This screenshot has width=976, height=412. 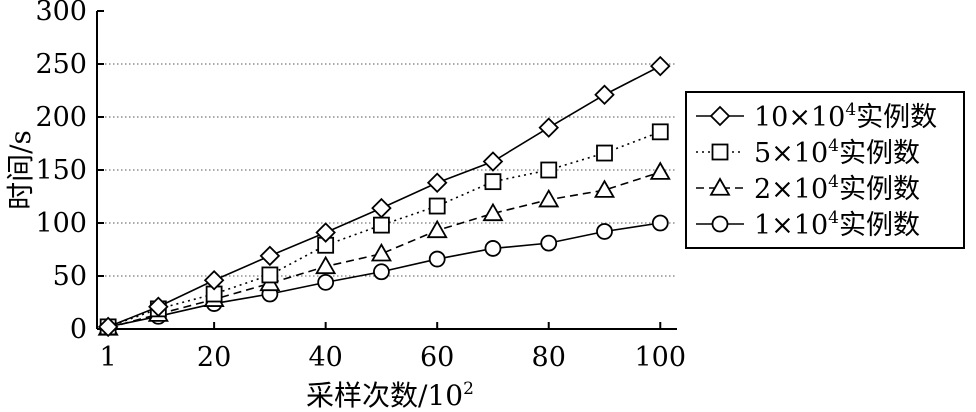 What do you see at coordinates (799, 117) in the screenshot?
I see `legend-label-base: 10×10` at bounding box center [799, 117].